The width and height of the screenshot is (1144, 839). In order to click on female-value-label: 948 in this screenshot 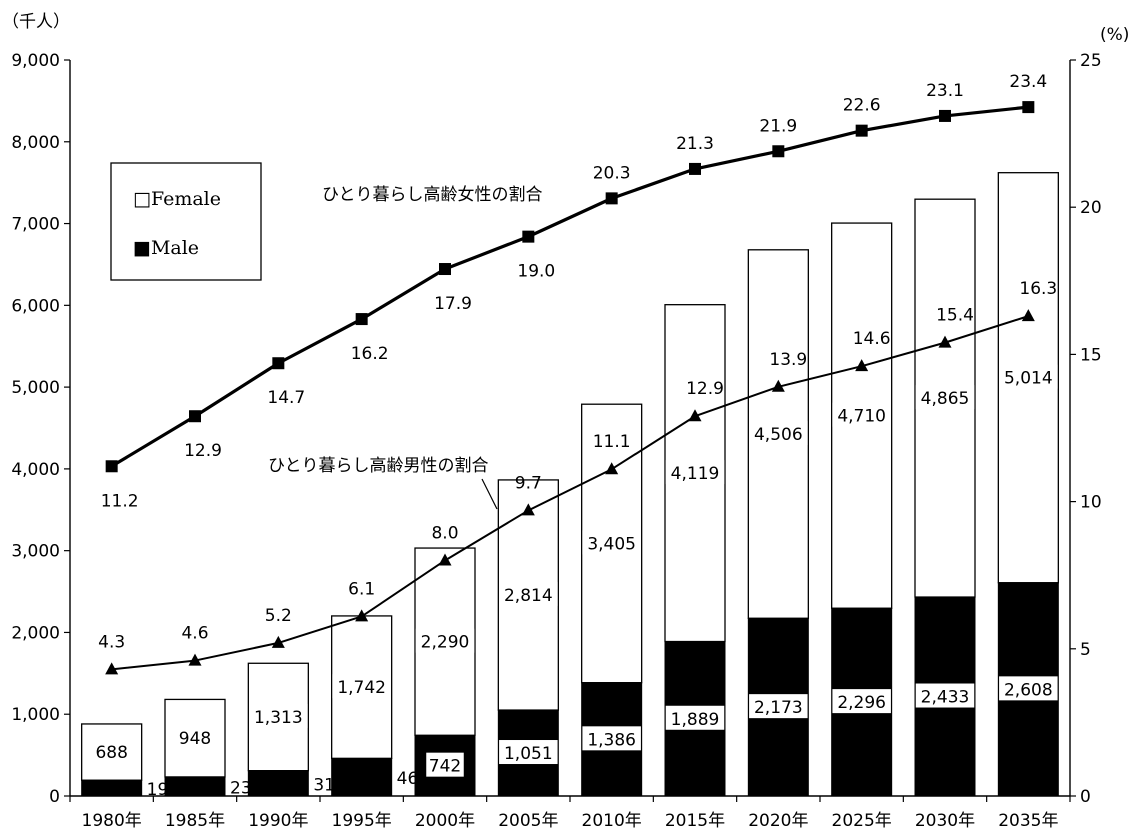, I will do `click(195, 739)`.